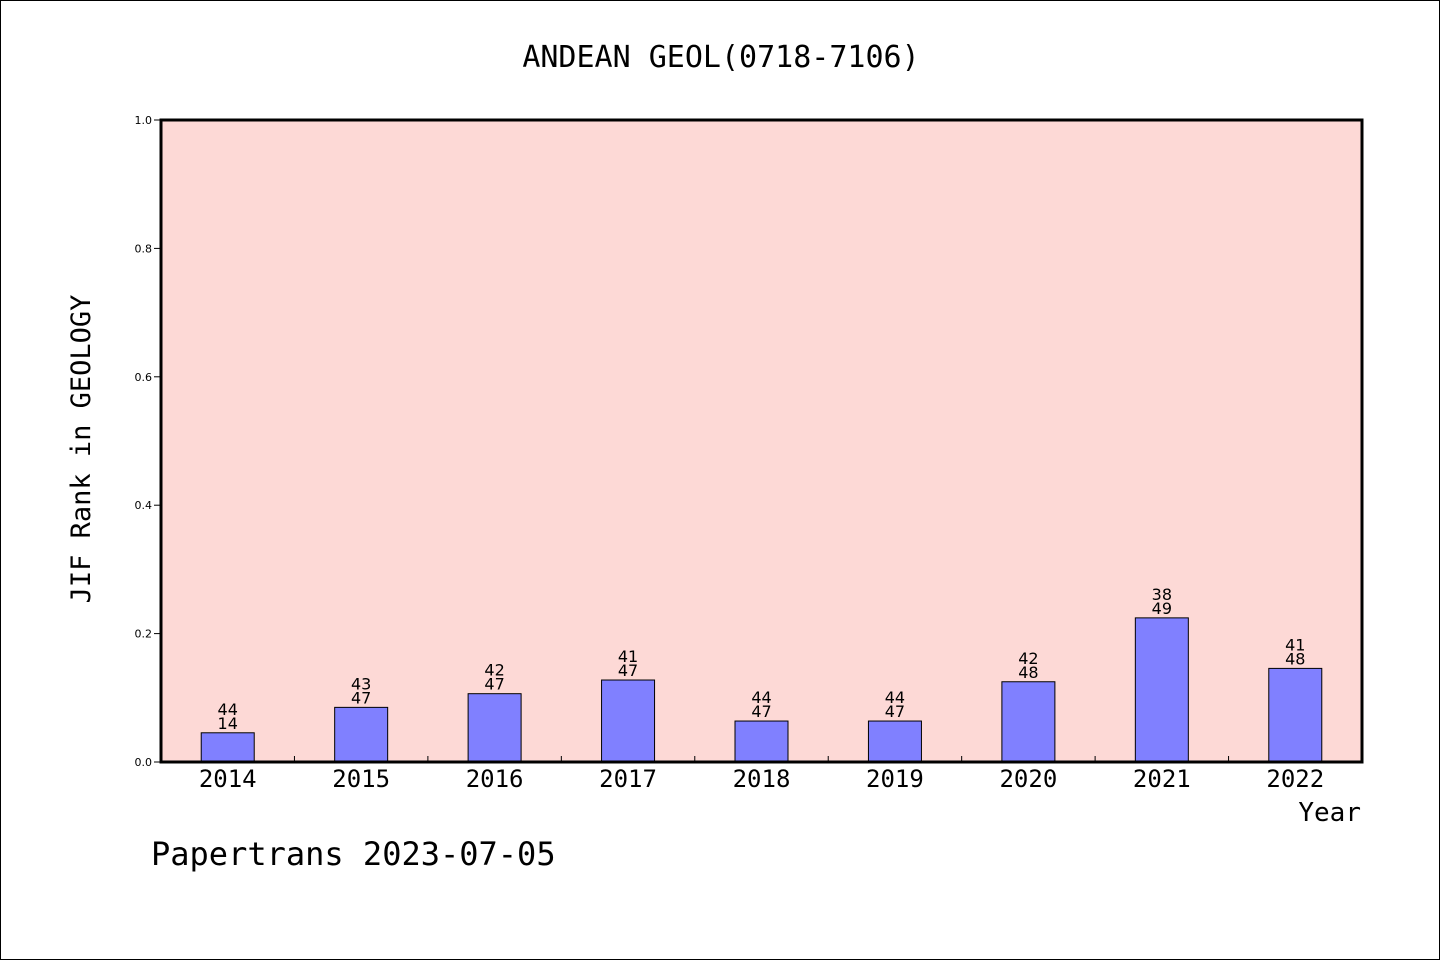  Describe the element at coordinates (353, 854) in the screenshot. I see `footer-text: Papertrans 2023-07-05` at that location.